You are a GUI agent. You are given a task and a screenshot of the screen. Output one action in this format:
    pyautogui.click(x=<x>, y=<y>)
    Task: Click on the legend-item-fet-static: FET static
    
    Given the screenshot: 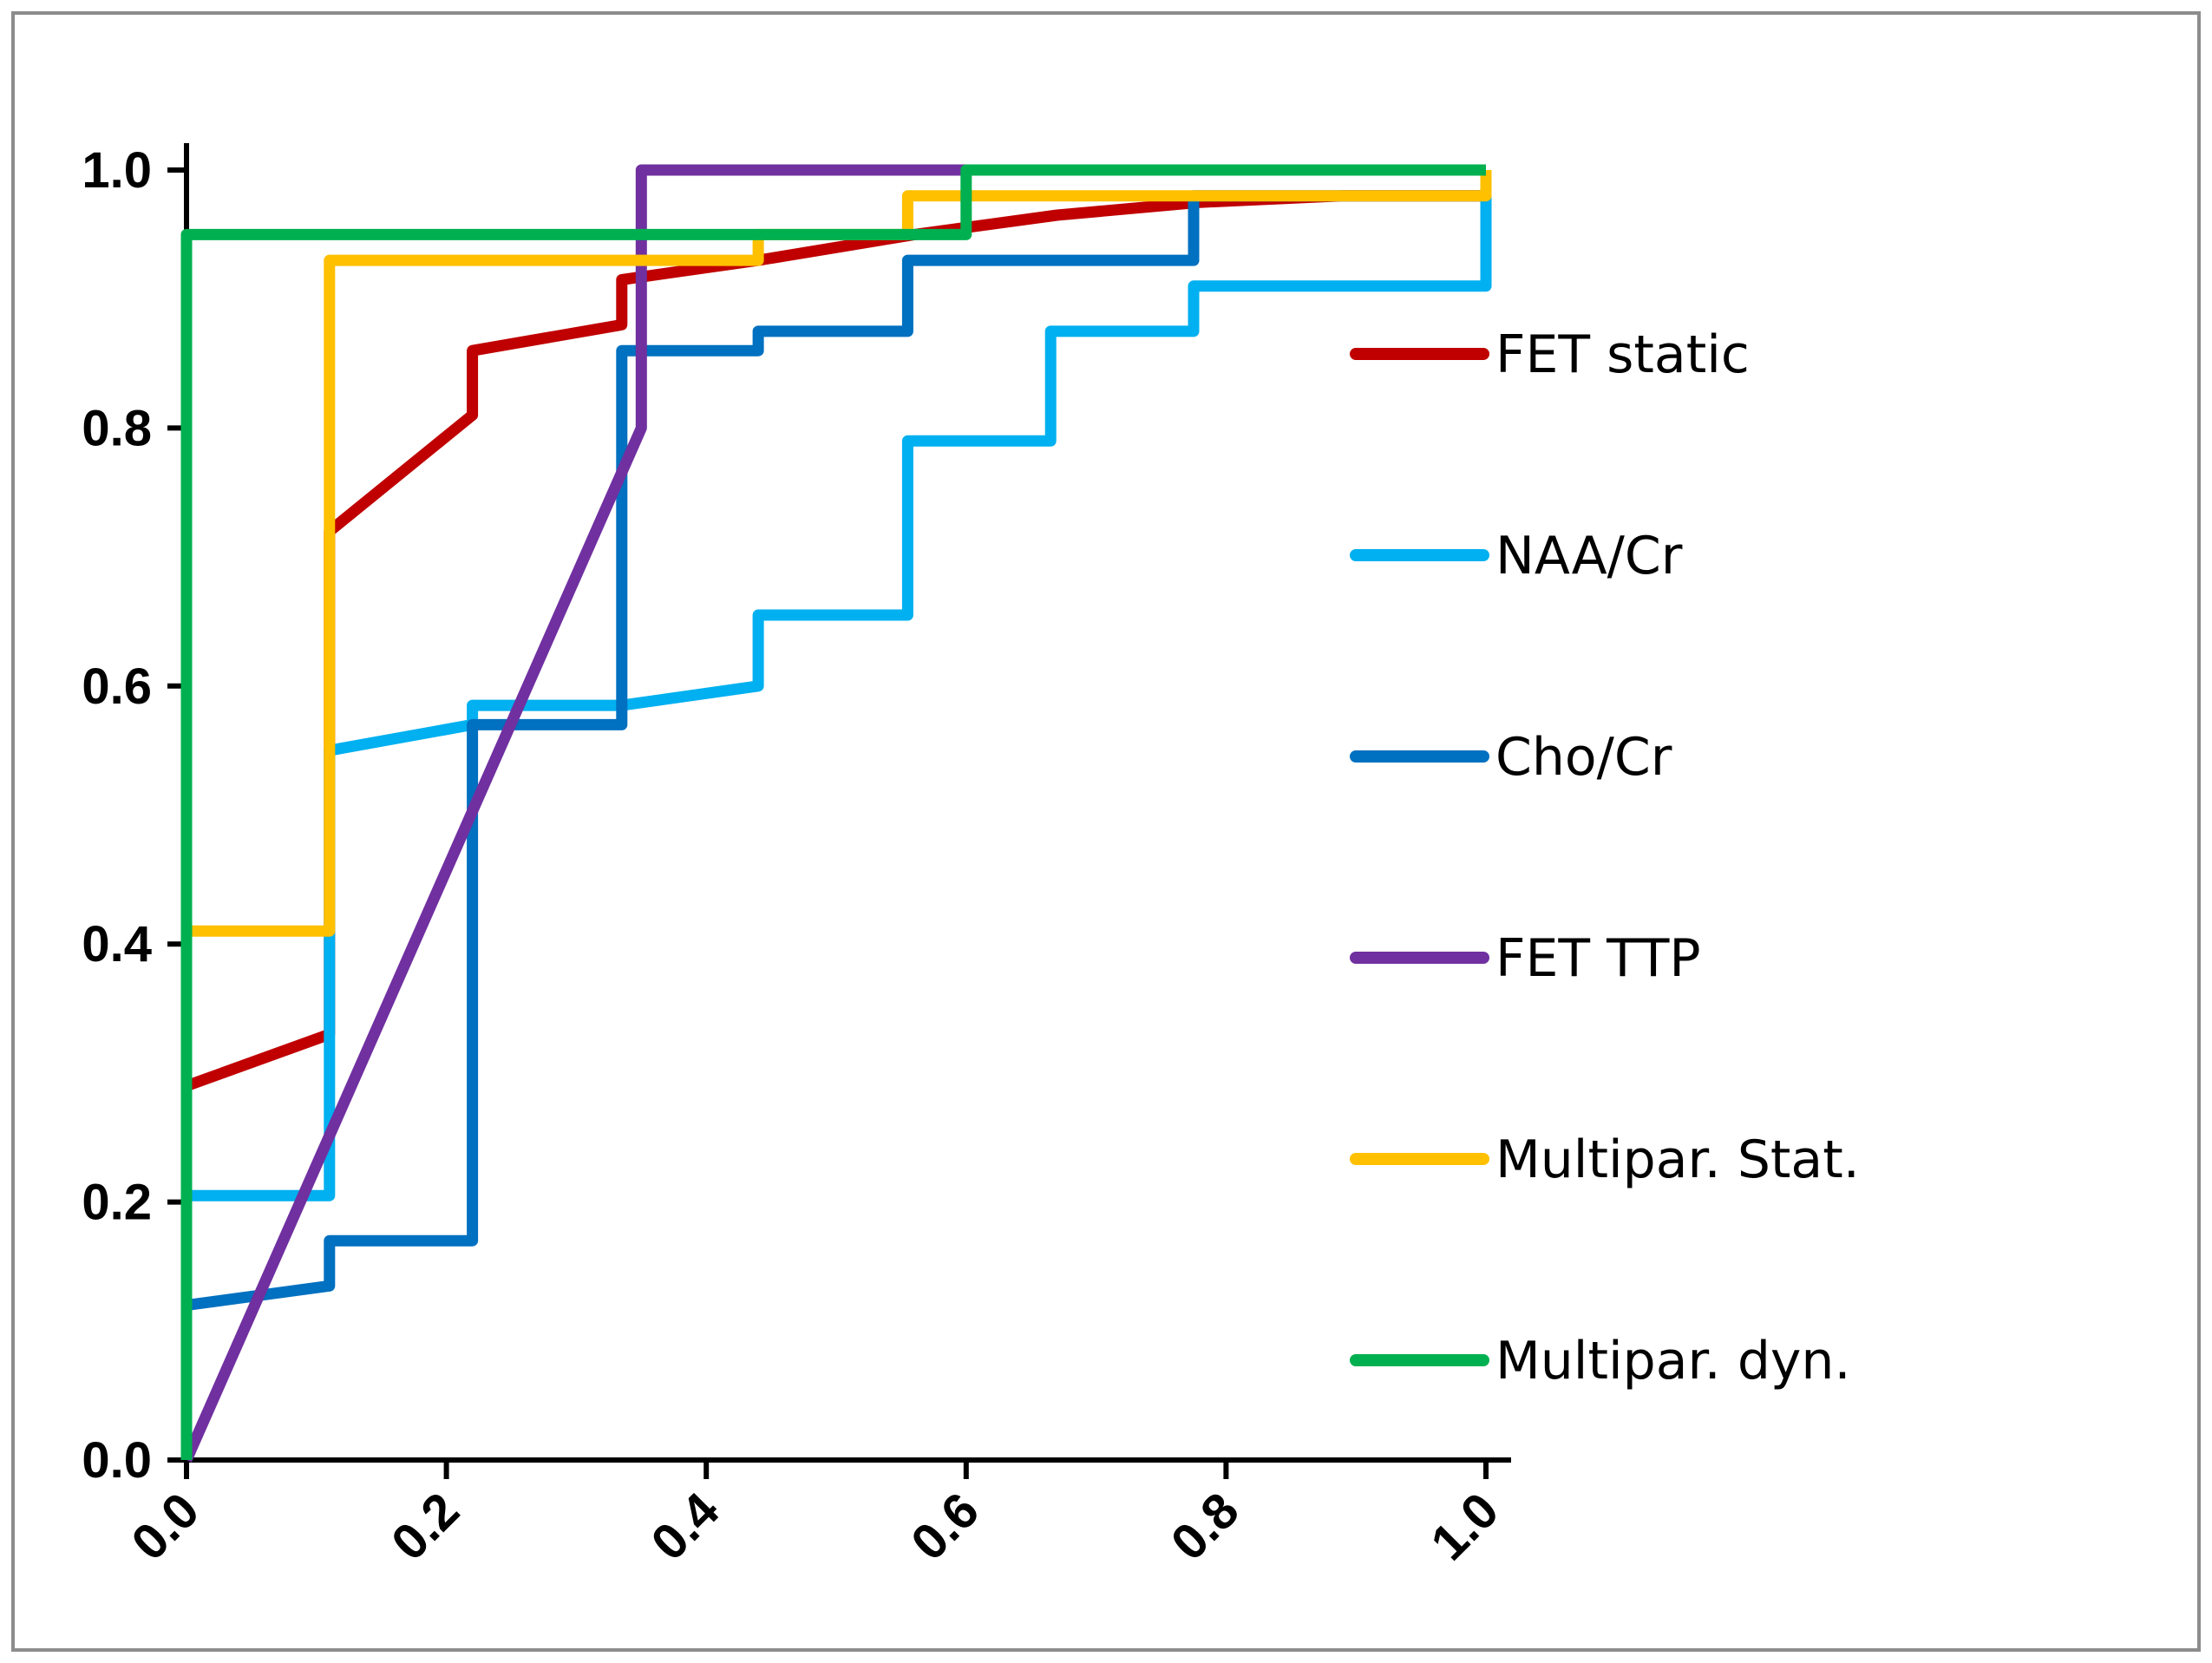 What is the action you would take?
    pyautogui.click(x=1550, y=354)
    